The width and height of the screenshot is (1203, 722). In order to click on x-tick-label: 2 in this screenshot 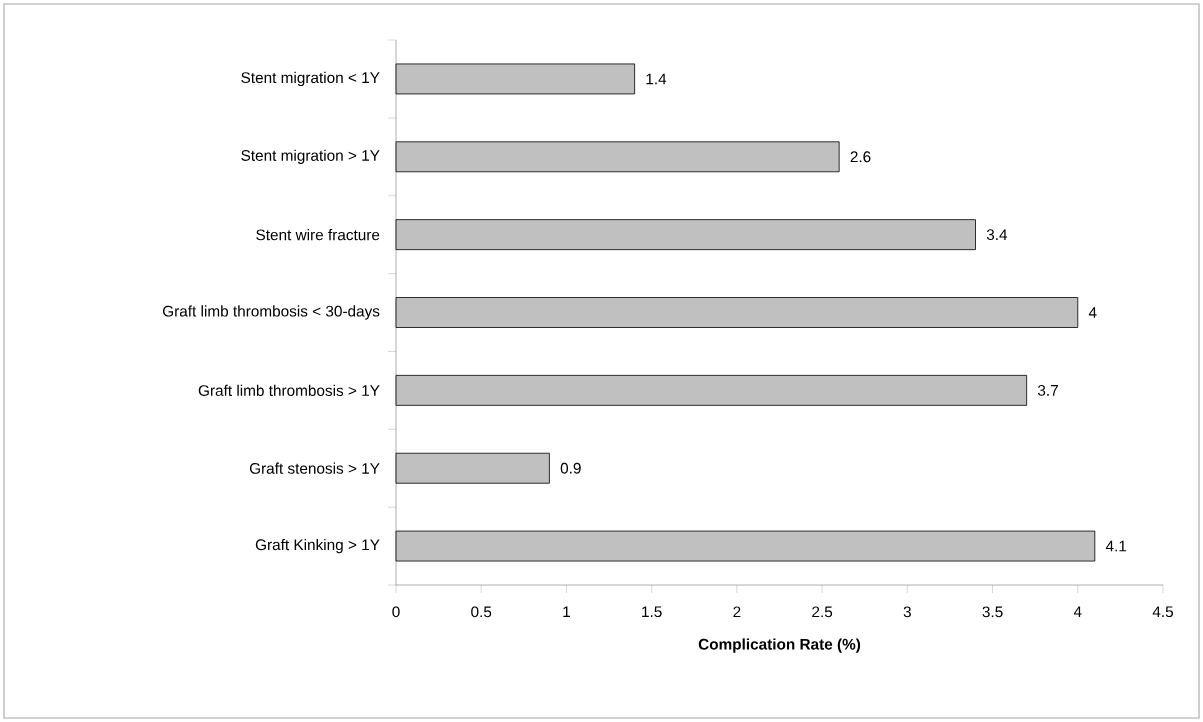, I will do `click(737, 612)`.